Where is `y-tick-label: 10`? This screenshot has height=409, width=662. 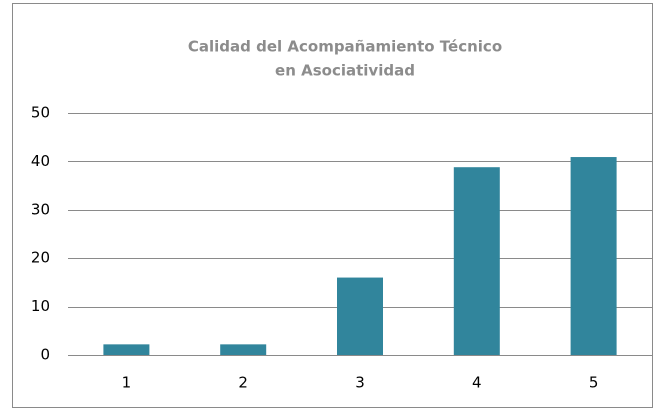
y-tick-label: 10 is located at coordinates (40, 306).